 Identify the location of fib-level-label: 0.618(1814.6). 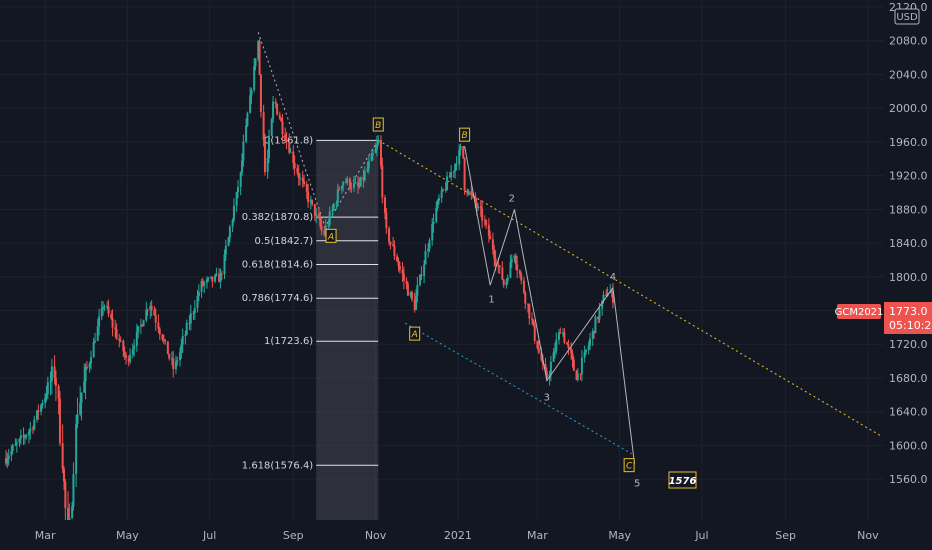
(278, 264).